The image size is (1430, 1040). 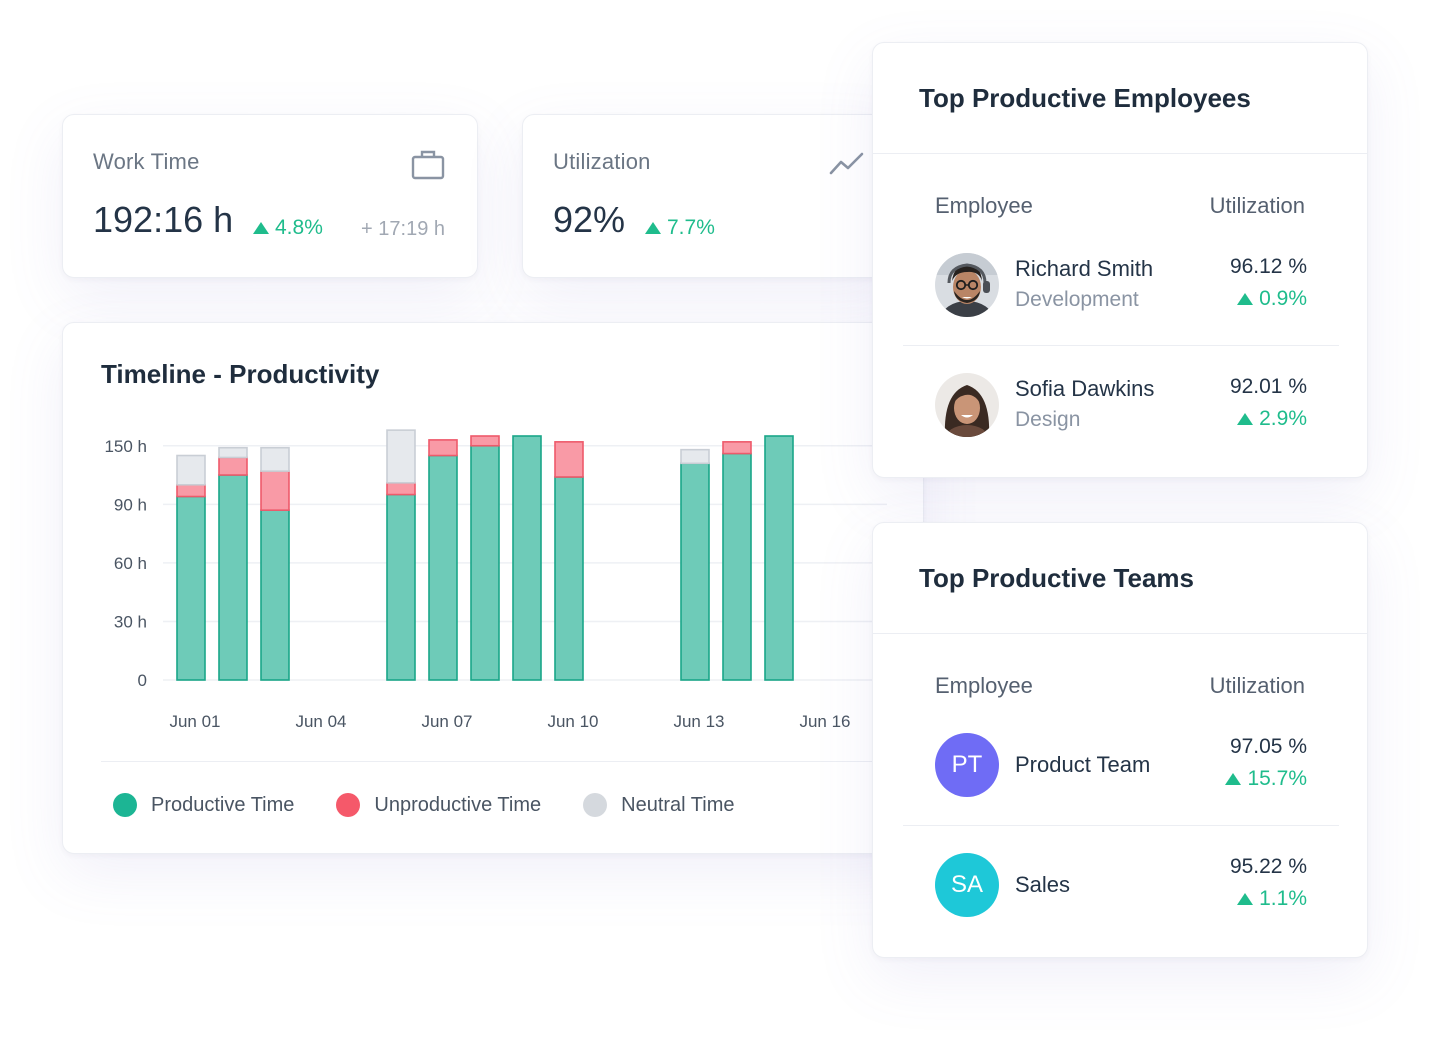 I want to click on utilization-delta: 7.7%, so click(x=680, y=228).